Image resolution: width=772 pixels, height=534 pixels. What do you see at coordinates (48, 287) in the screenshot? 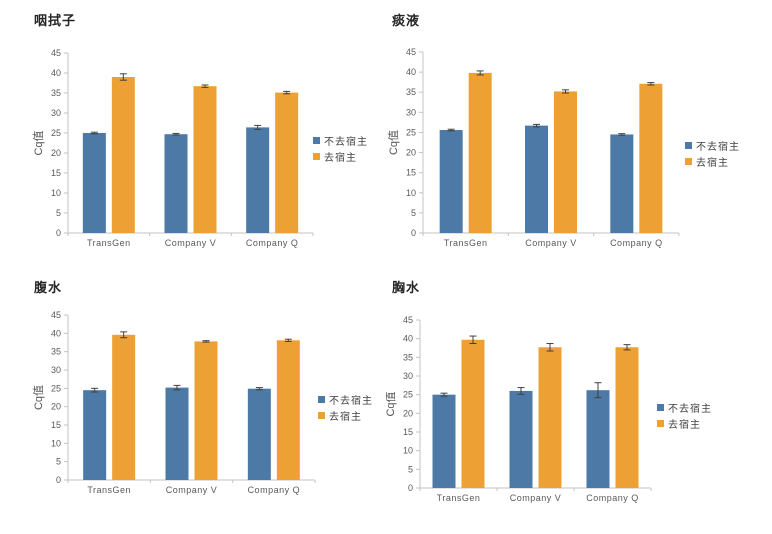
I see `chart-title: 腹水` at bounding box center [48, 287].